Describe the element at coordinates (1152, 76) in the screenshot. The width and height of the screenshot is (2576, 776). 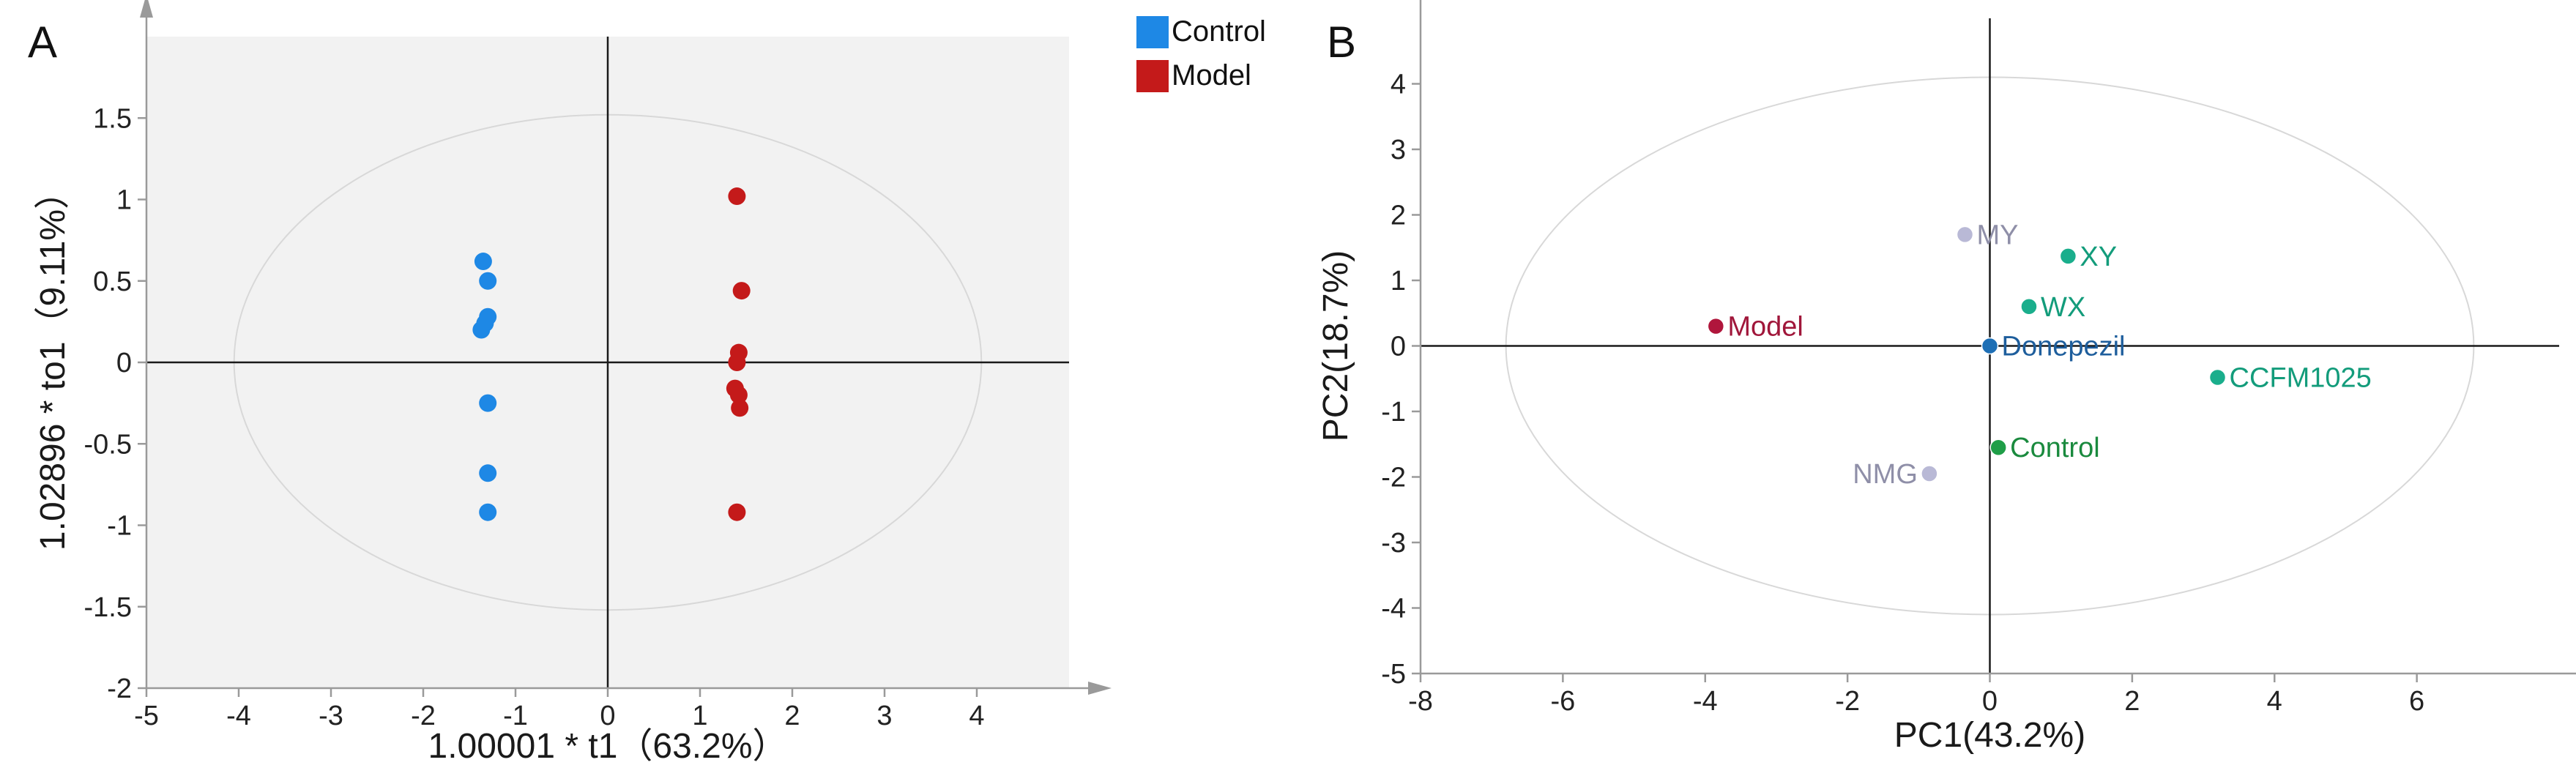
I see `legend-swatch-model` at that location.